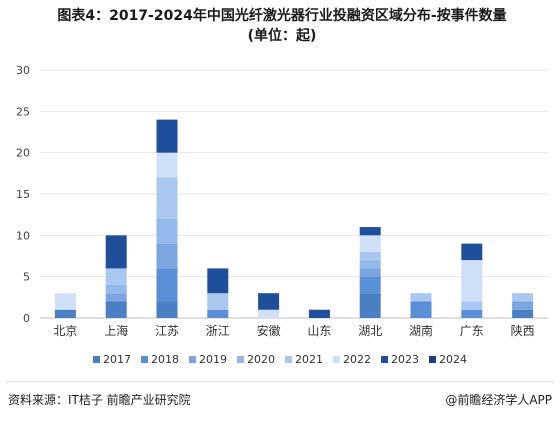  I want to click on legend-label: 2024, so click(453, 359).